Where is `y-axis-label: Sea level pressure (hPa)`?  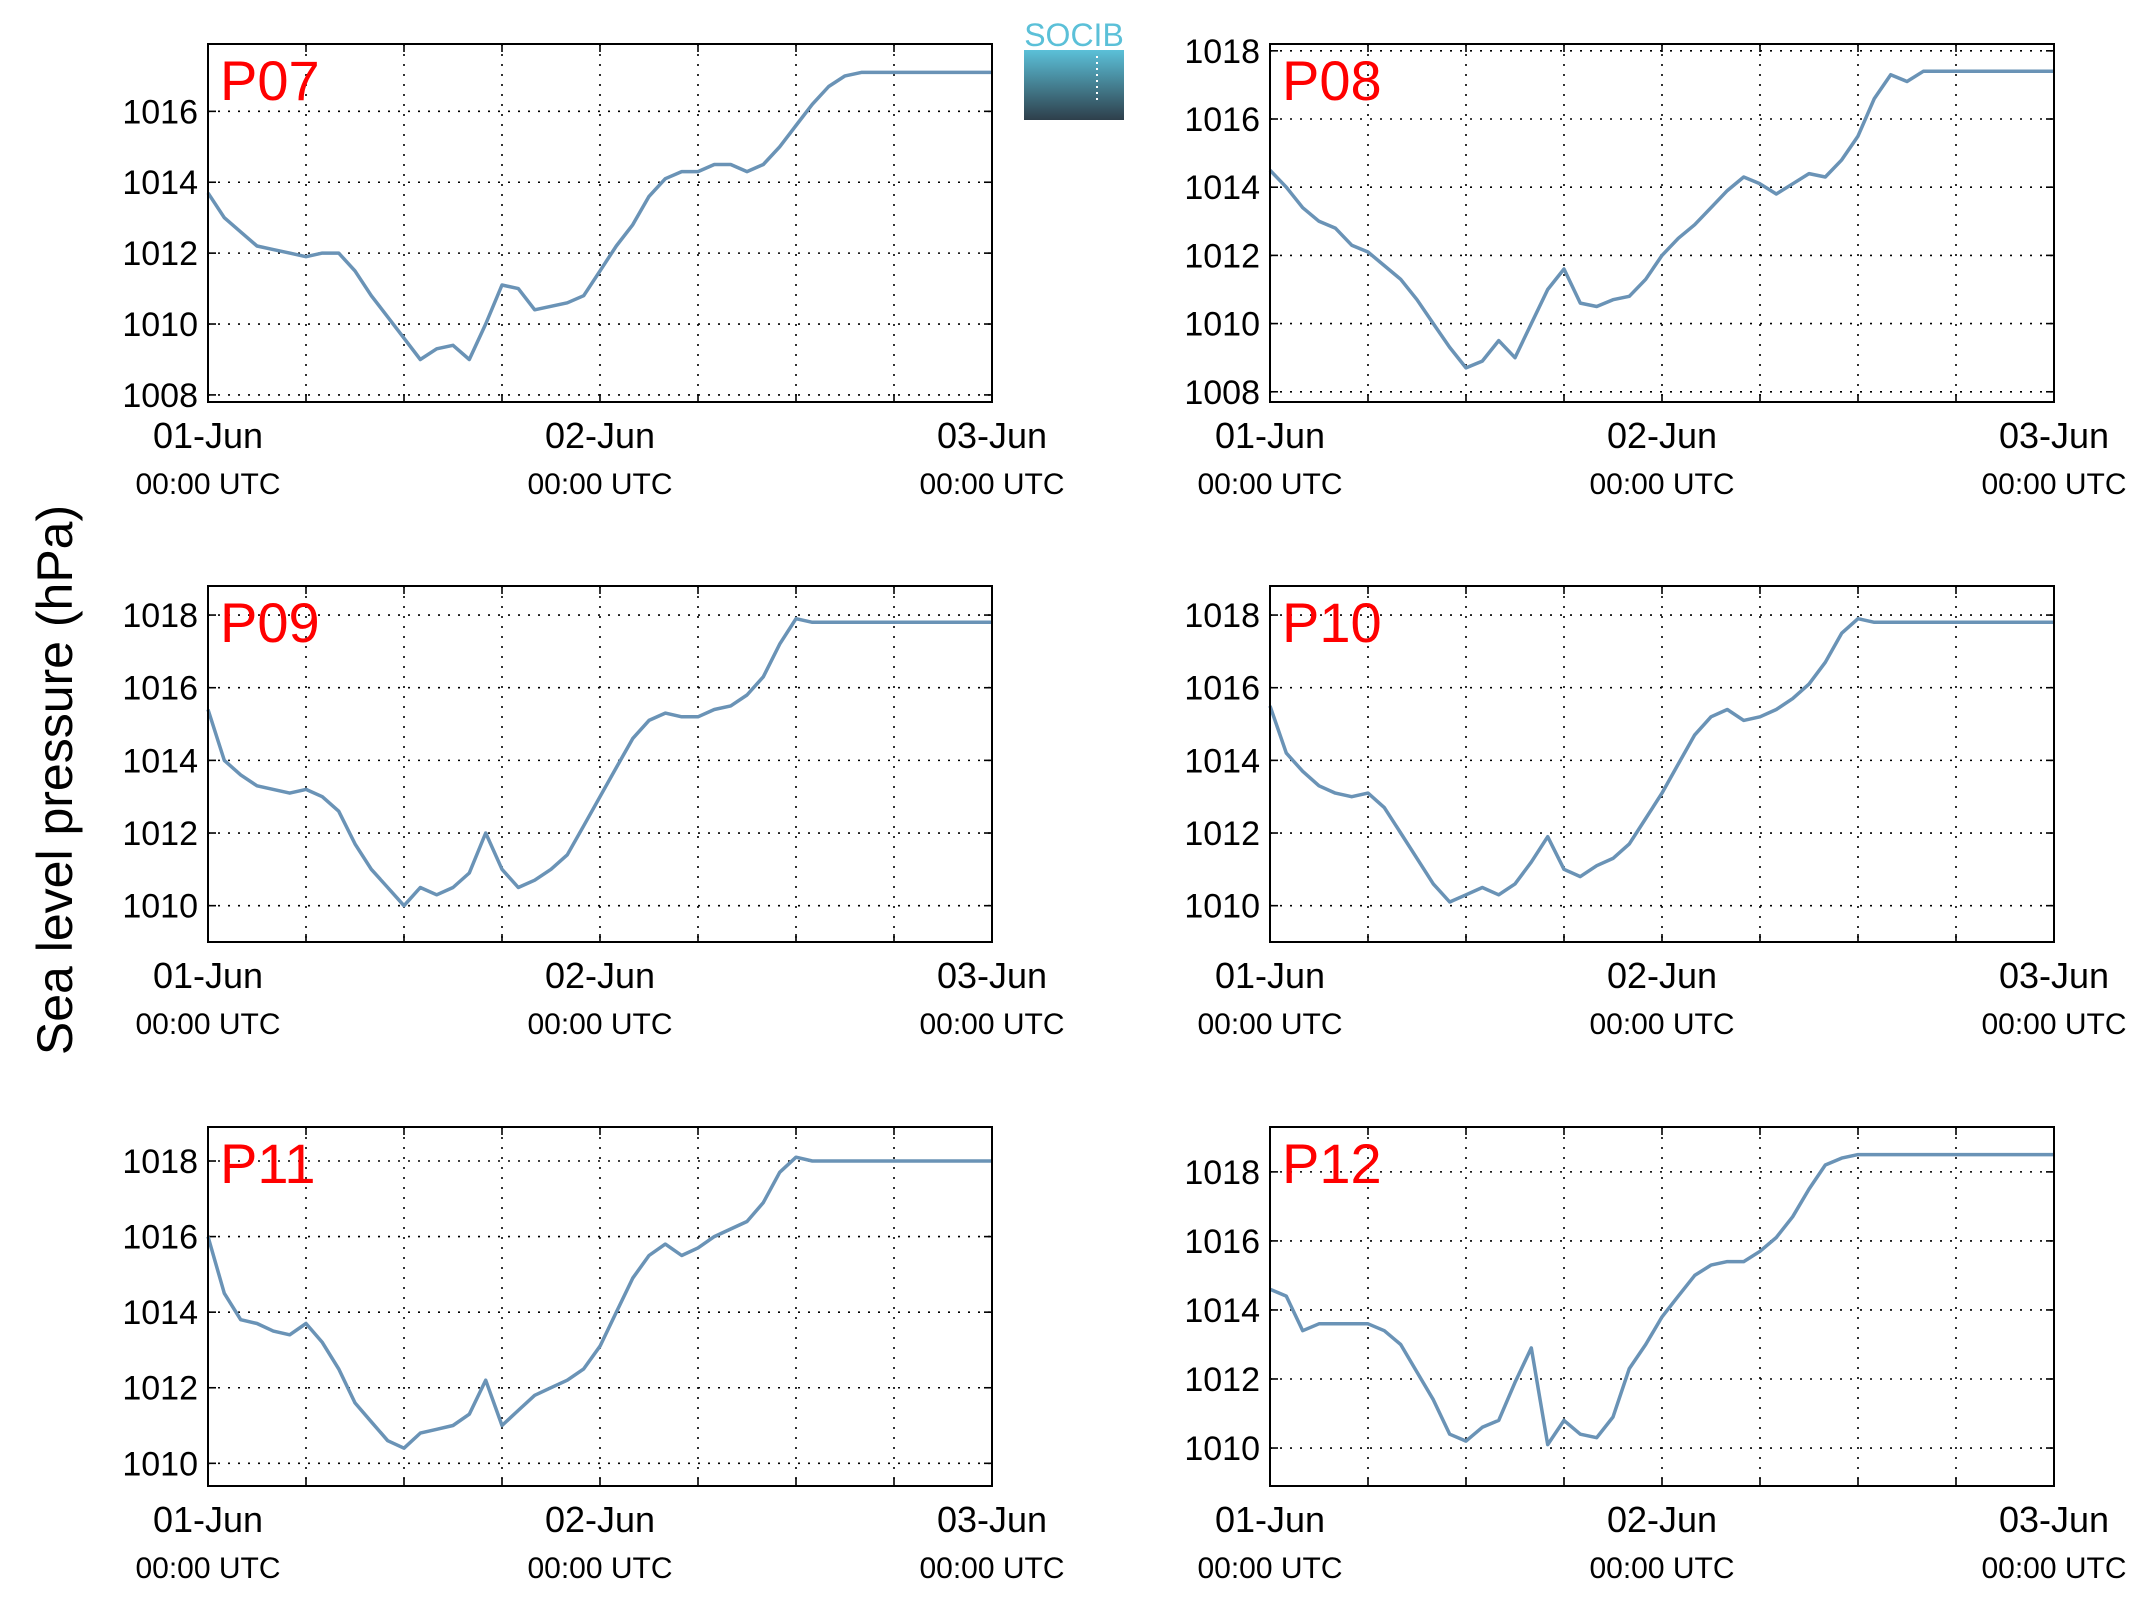 y-axis-label: Sea level pressure (hPa) is located at coordinates (55, 780).